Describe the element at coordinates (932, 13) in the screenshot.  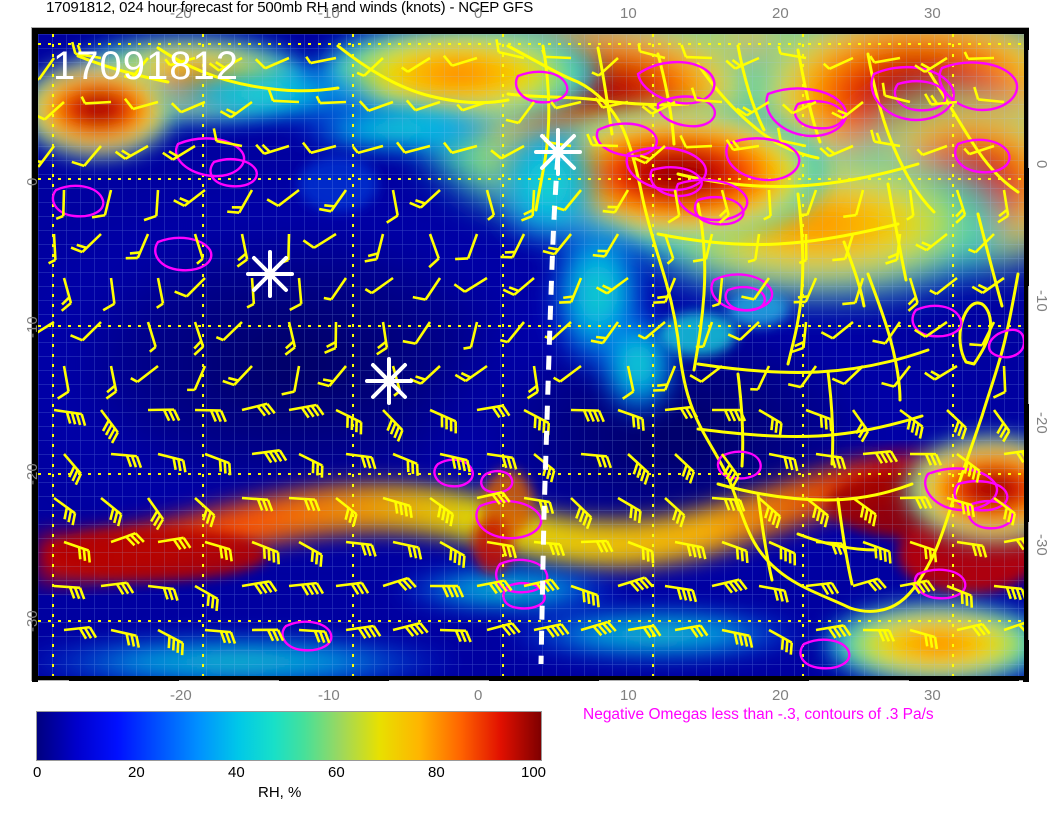
I see `x-axis-top-tick-5: 30` at that location.